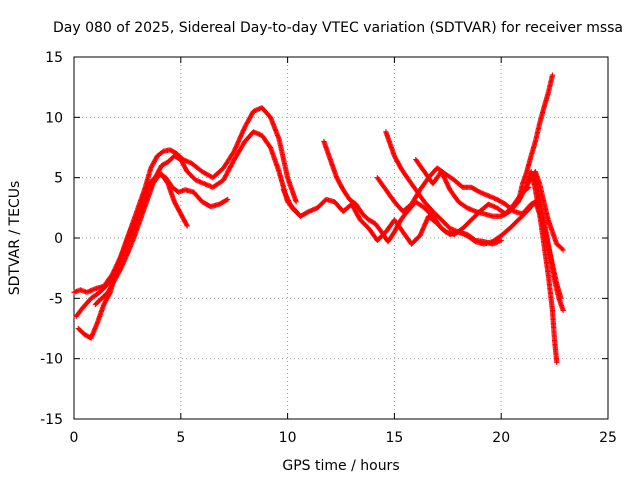 The width and height of the screenshot is (640, 480). What do you see at coordinates (180, 438) in the screenshot?
I see `x-tick-label: 5` at bounding box center [180, 438].